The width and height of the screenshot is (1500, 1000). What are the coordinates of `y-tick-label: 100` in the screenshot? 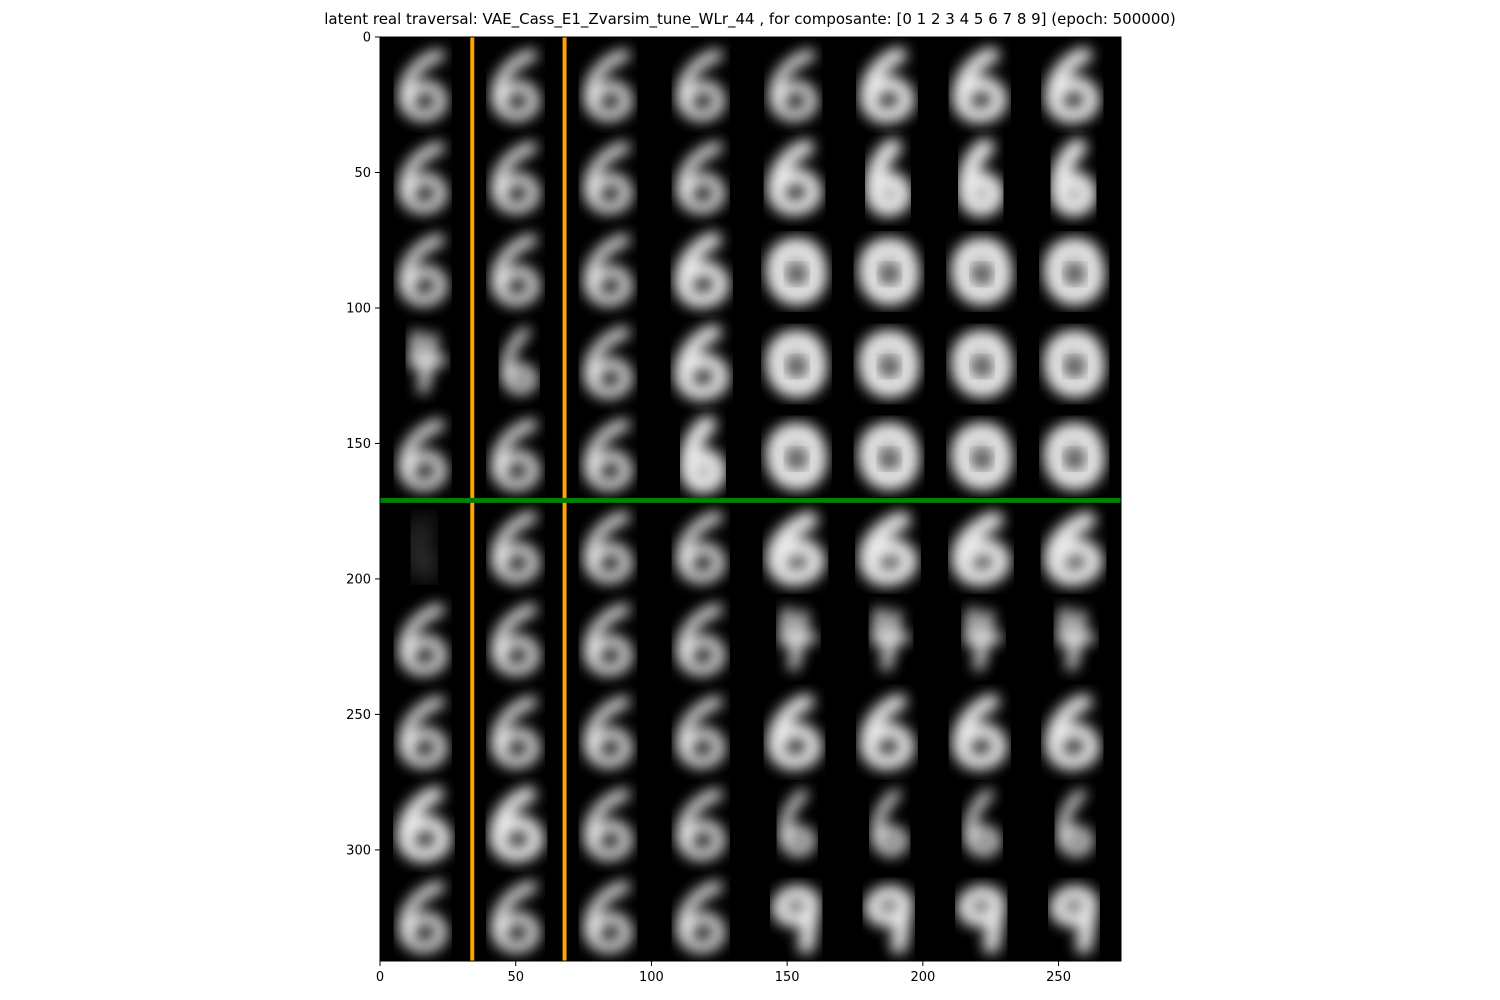 It's located at (358, 308).